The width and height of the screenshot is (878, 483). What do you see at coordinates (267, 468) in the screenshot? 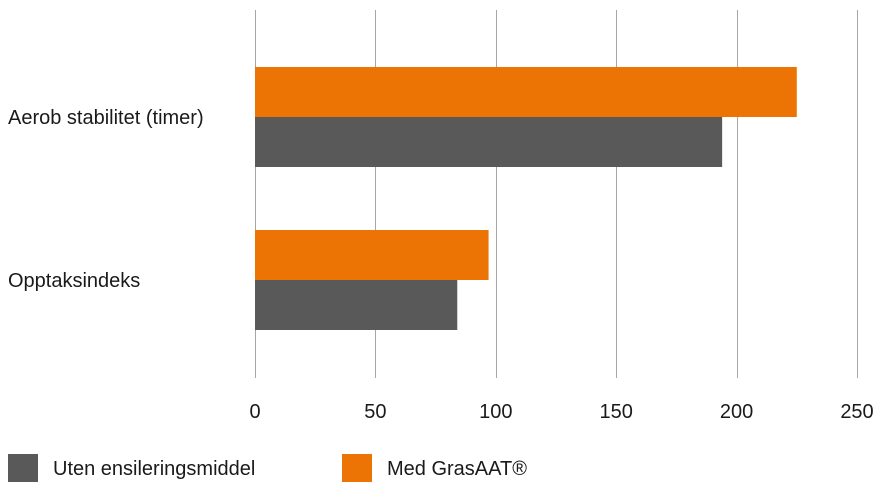
I see `legend: Uten ensileringsmiddel Med GrasAAT®` at bounding box center [267, 468].